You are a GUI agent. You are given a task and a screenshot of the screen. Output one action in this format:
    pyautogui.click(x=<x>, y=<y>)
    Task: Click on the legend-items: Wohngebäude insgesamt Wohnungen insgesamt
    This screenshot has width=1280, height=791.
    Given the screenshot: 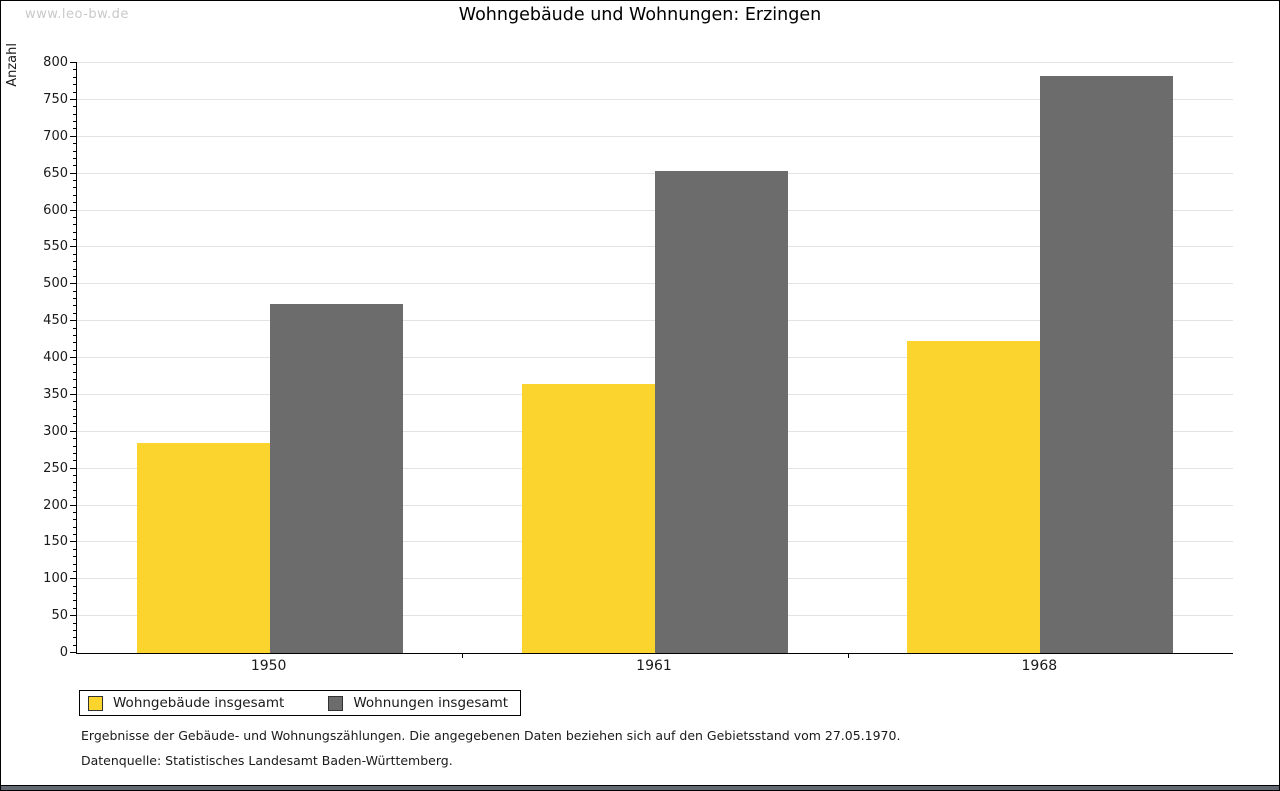 What is the action you would take?
    pyautogui.click(x=298, y=703)
    